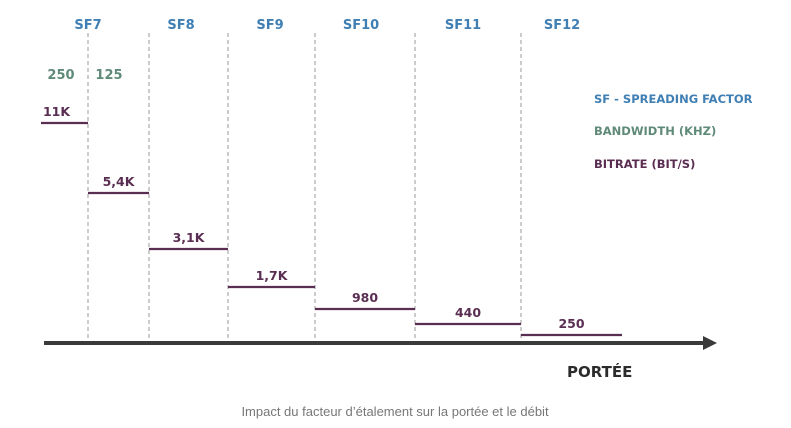  What do you see at coordinates (180, 25) in the screenshot?
I see `sf-label: SF8` at bounding box center [180, 25].